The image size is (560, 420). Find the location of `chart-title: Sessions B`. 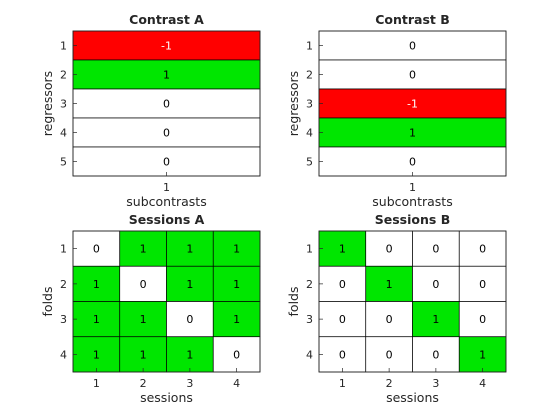

chart-title: Sessions B is located at coordinates (412, 219).